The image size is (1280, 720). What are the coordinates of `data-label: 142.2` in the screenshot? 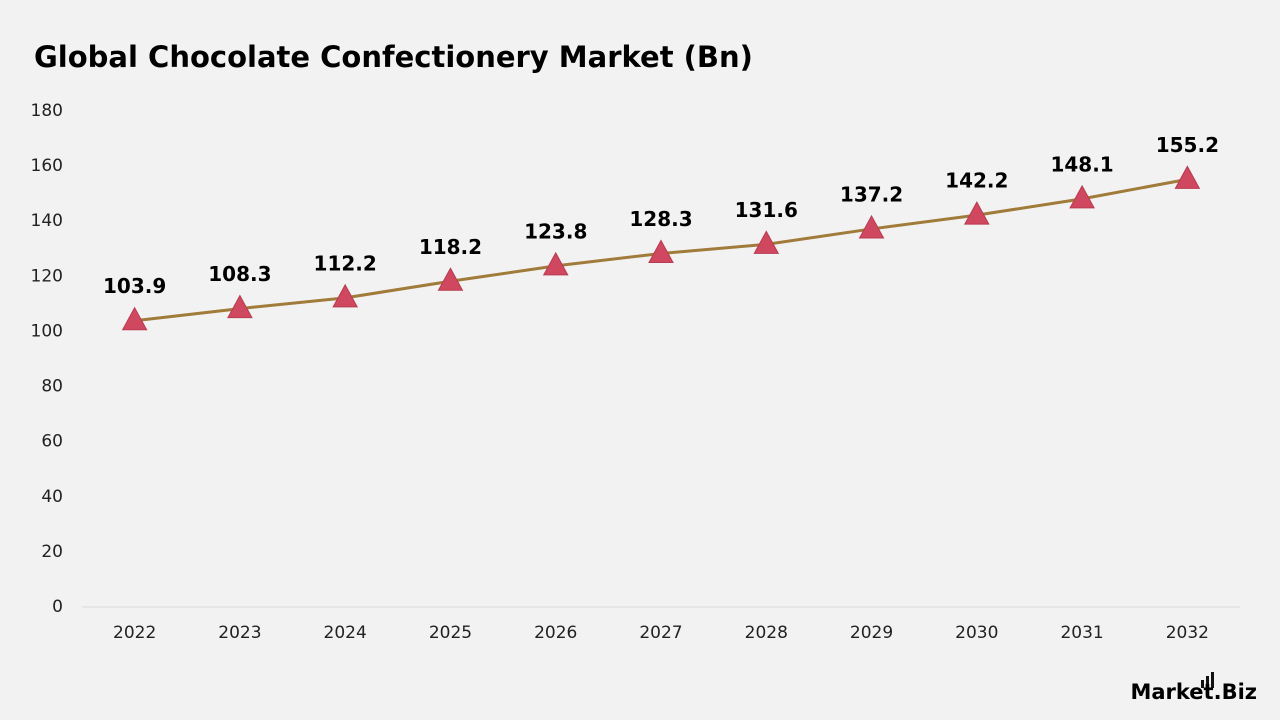 It's located at (976, 181).